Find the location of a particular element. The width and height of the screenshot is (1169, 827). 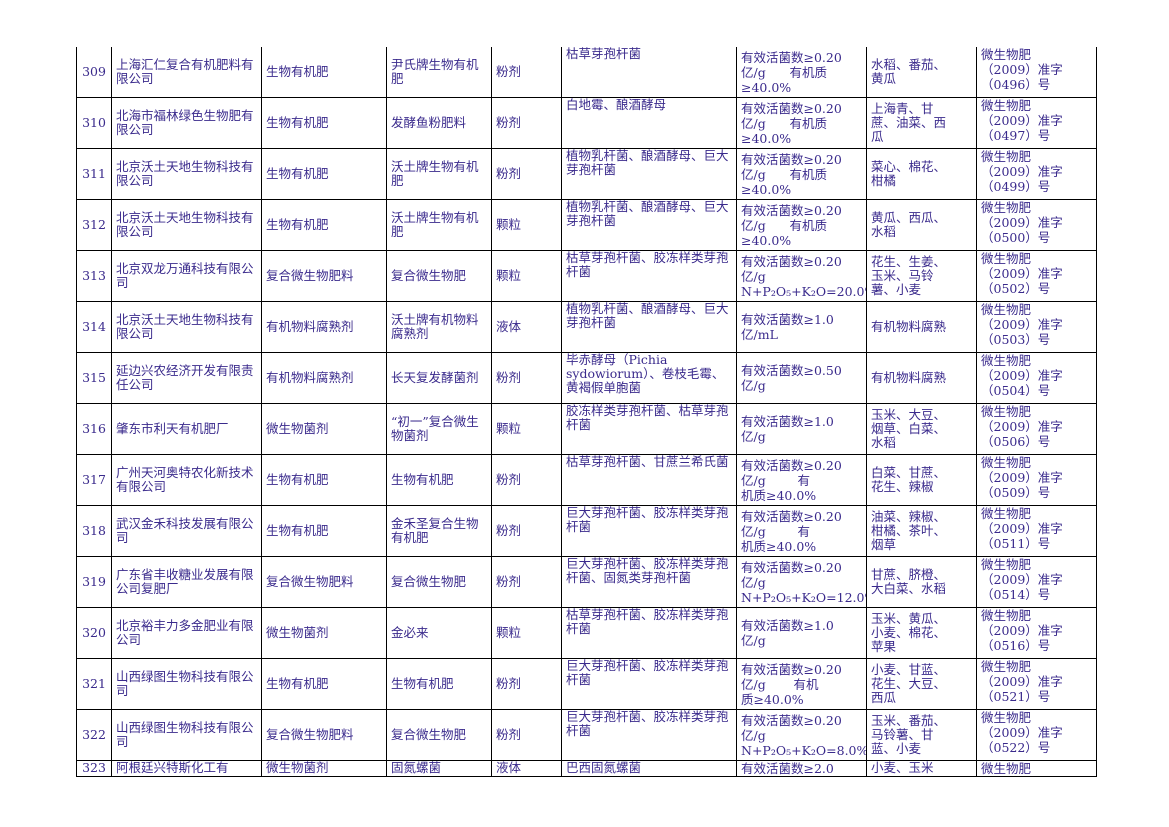

indicator-cell: 有效活菌数≥0.20 亿/g N+P₂O₅+K₂O=12.0% is located at coordinates (801, 582).